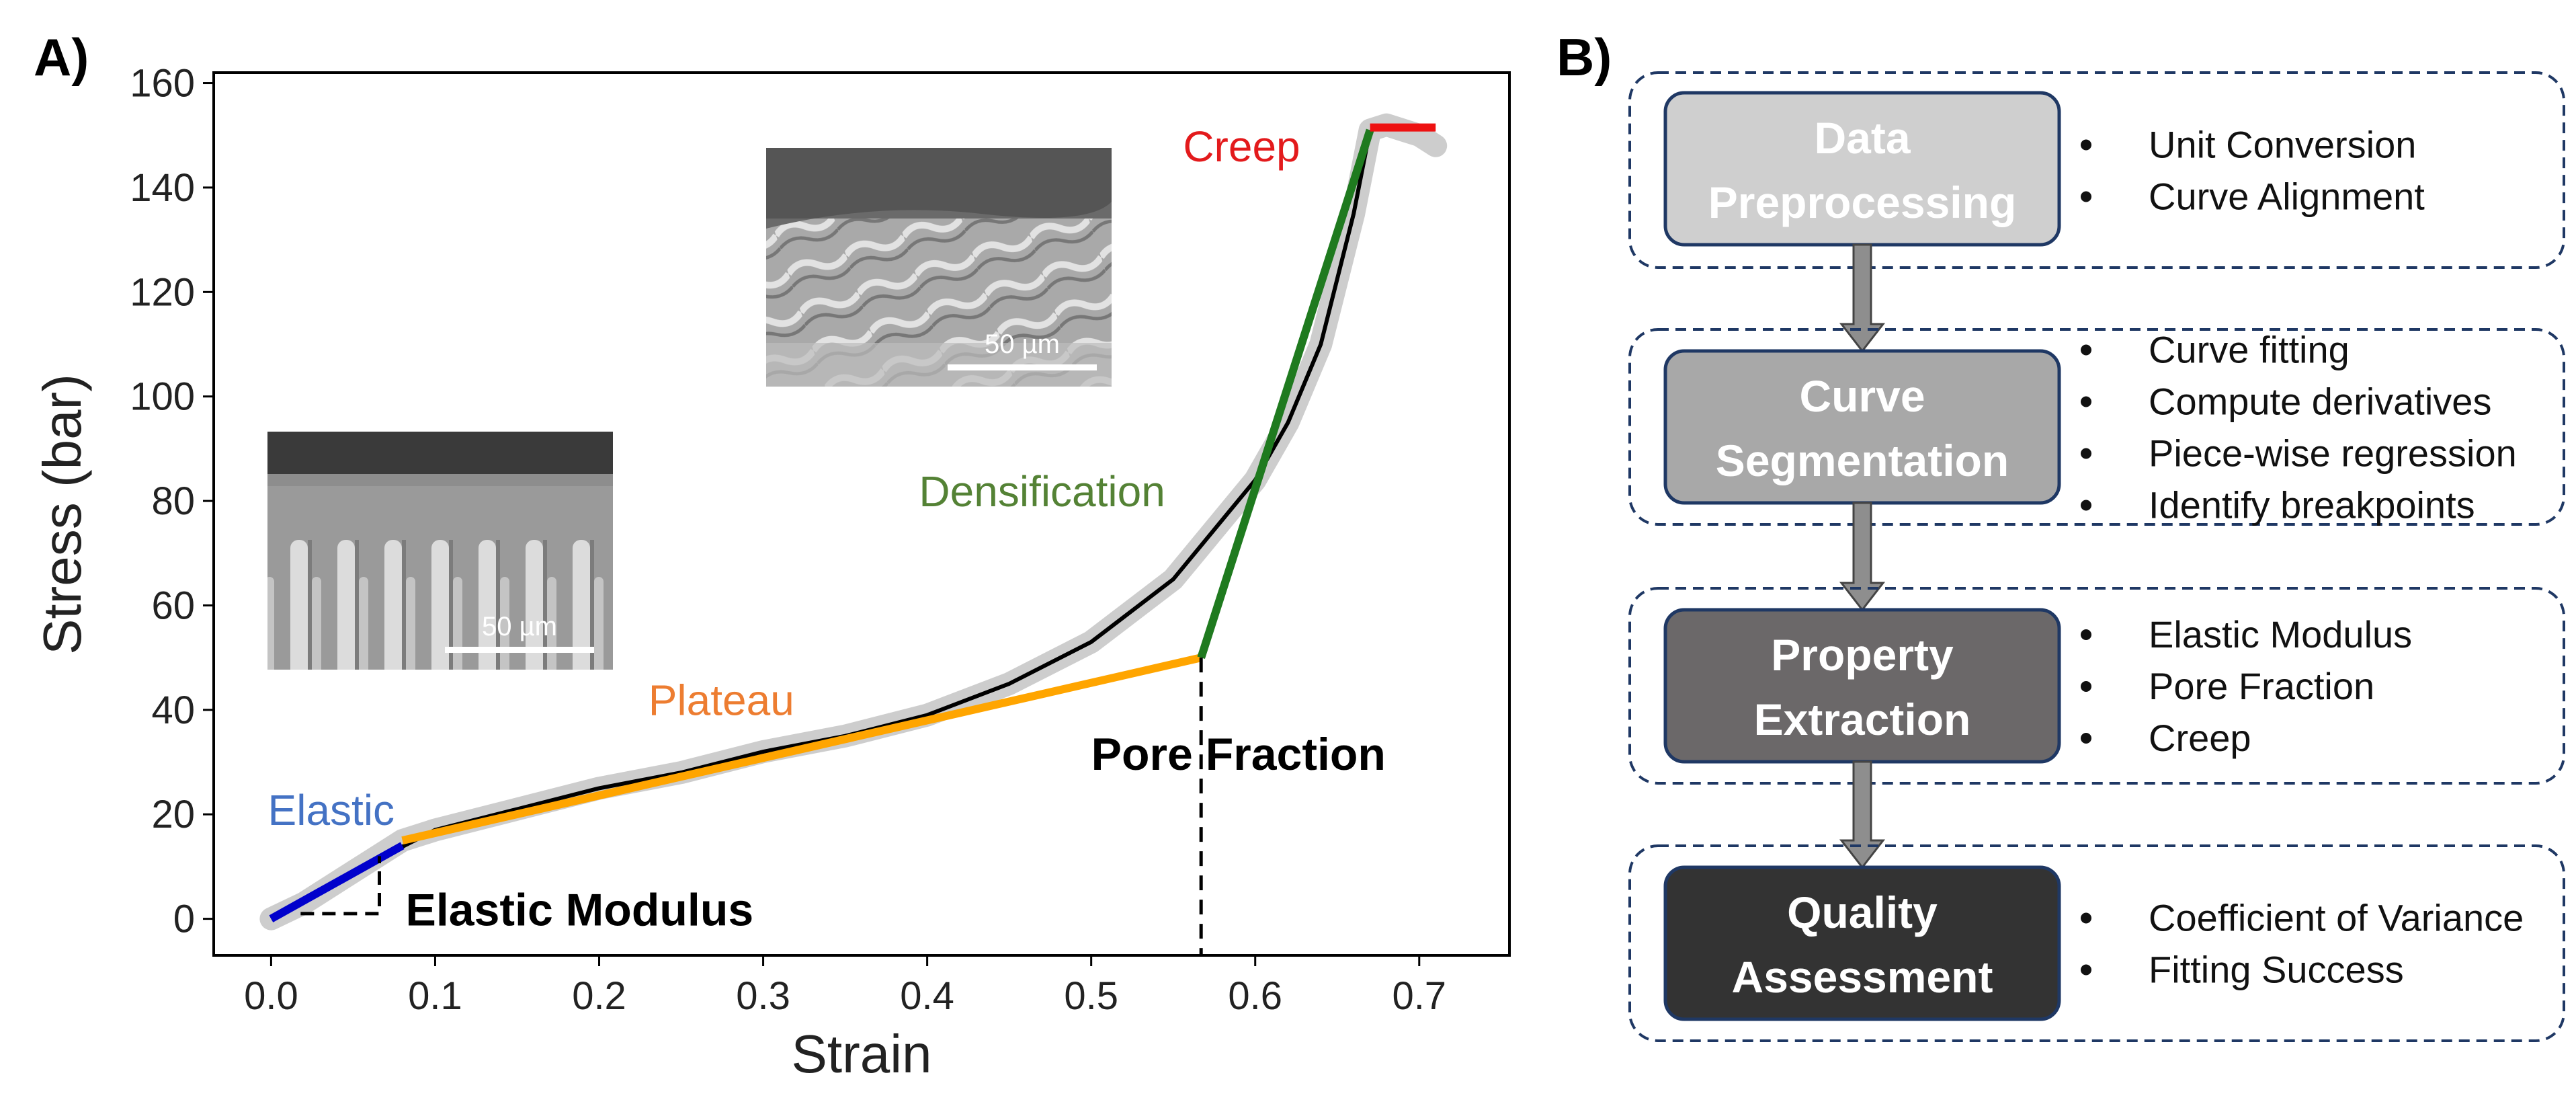  I want to click on y-tick-label: 60, so click(173, 605).